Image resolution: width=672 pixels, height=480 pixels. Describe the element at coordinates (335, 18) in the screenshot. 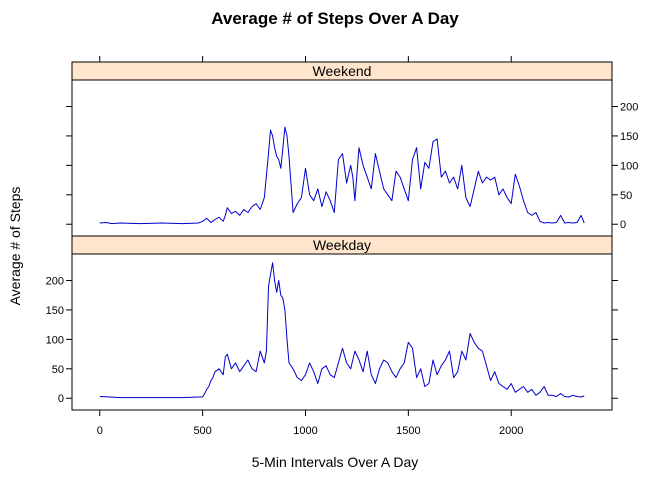

I see `chart-title: Average # of Steps Over A Day` at that location.